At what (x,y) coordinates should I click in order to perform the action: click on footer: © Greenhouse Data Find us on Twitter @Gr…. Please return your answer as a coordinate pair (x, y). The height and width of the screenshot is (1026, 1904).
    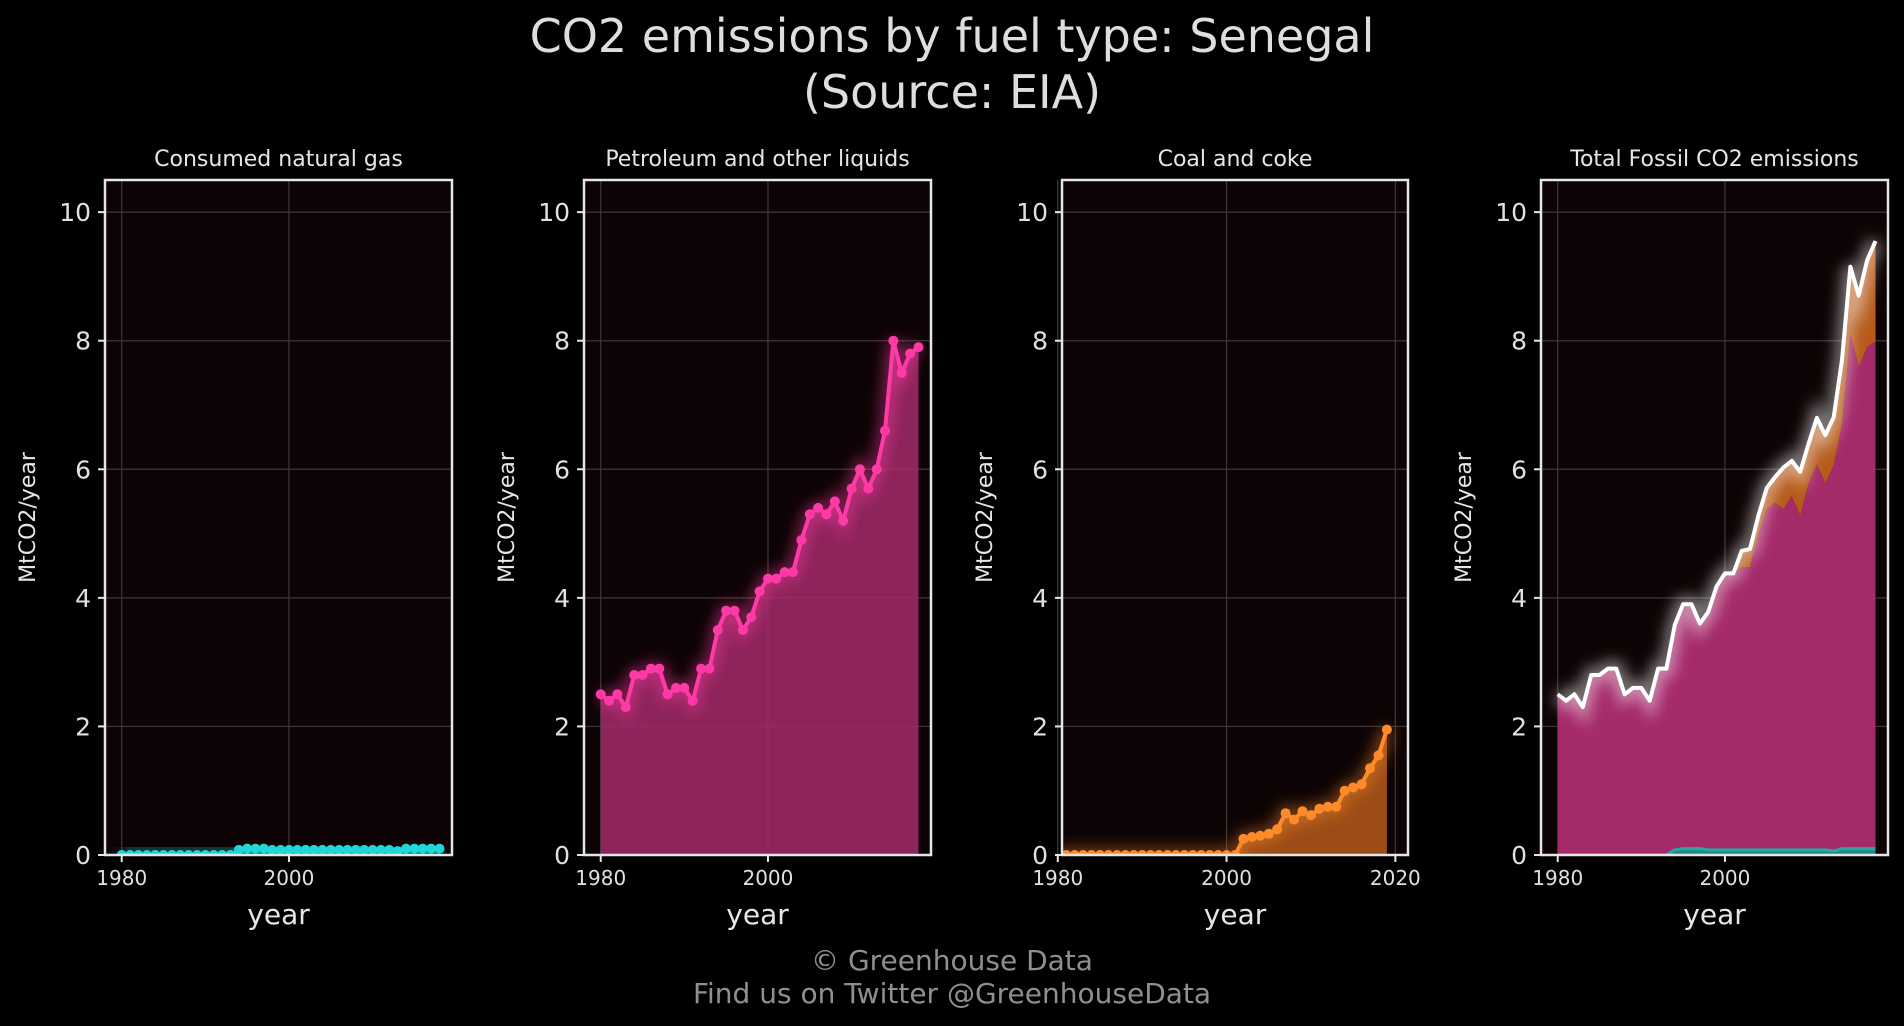
    Looking at the image, I should click on (952, 977).